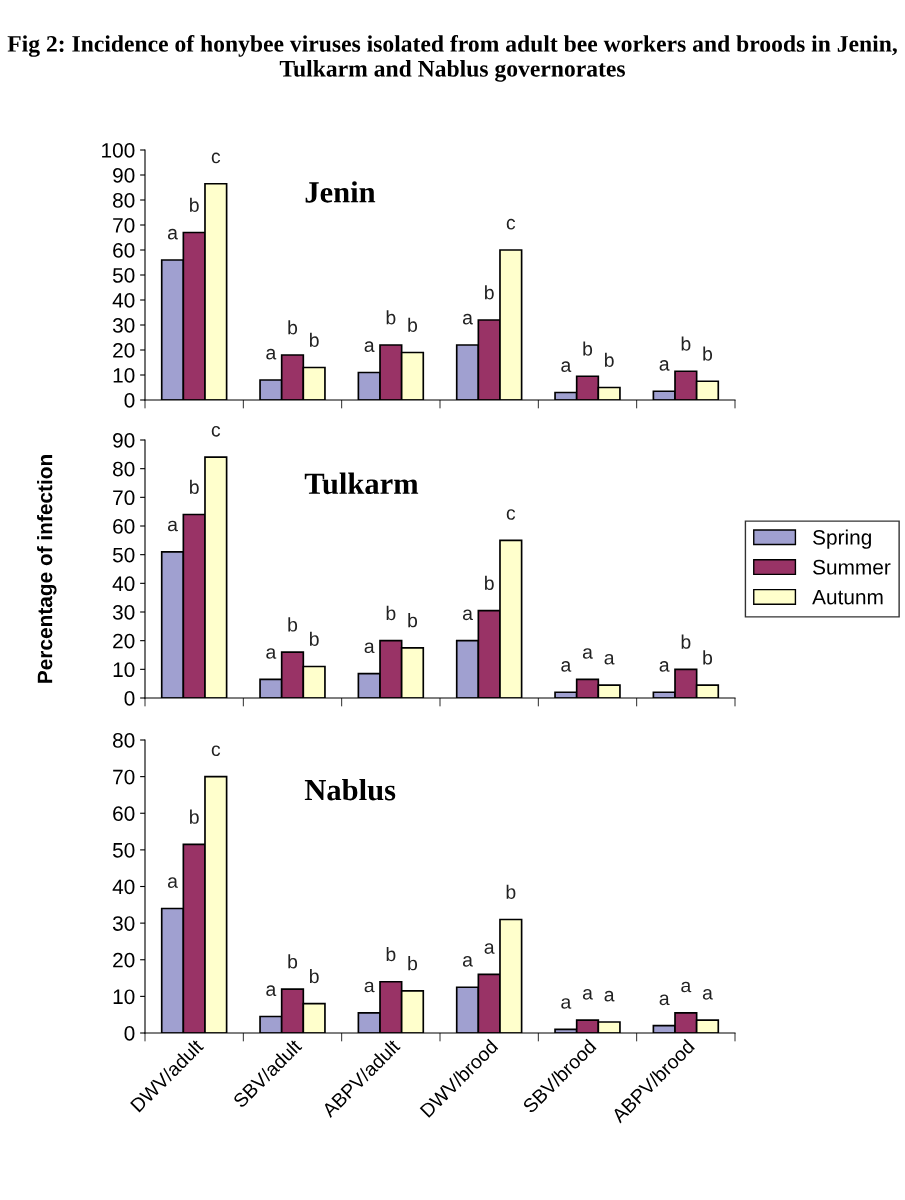 The width and height of the screenshot is (905, 1200). Describe the element at coordinates (852, 567) in the screenshot. I see `legend-label: Summer` at that location.